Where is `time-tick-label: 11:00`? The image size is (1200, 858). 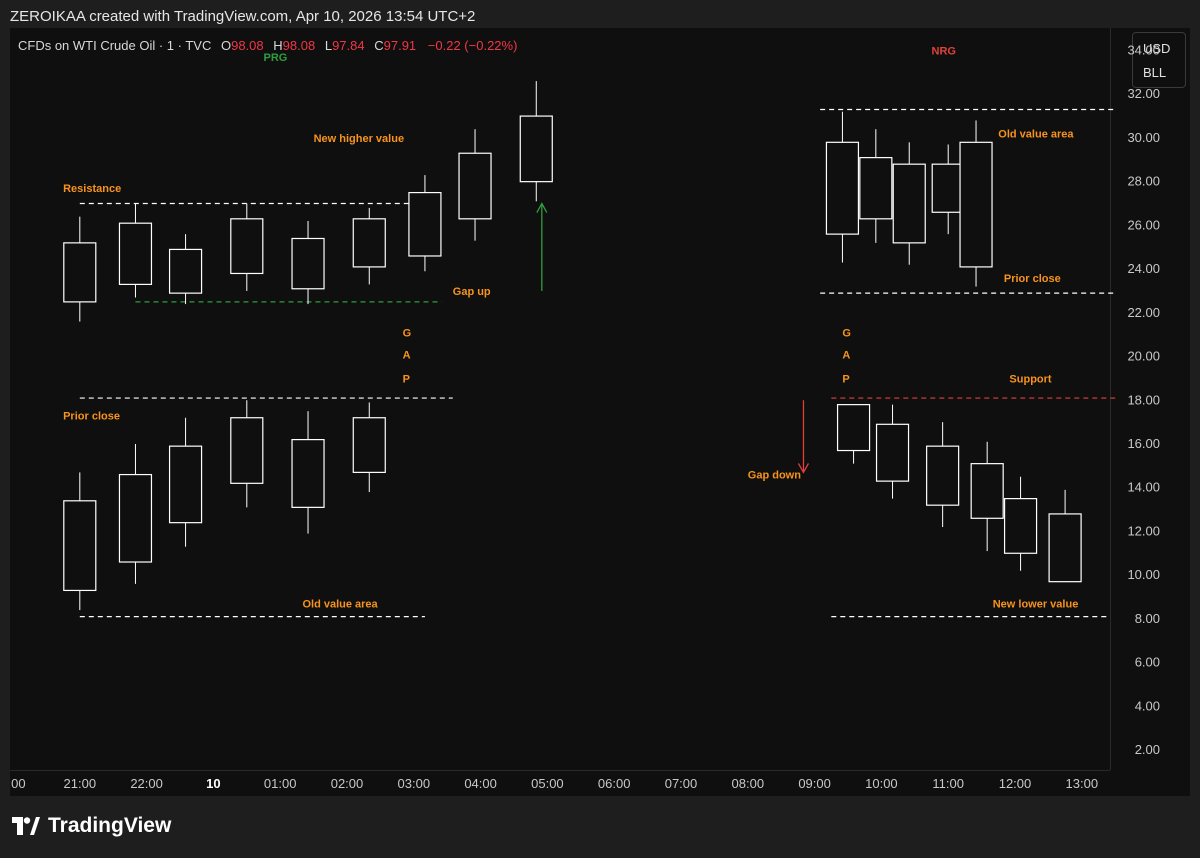
time-tick-label: 11:00 is located at coordinates (948, 783).